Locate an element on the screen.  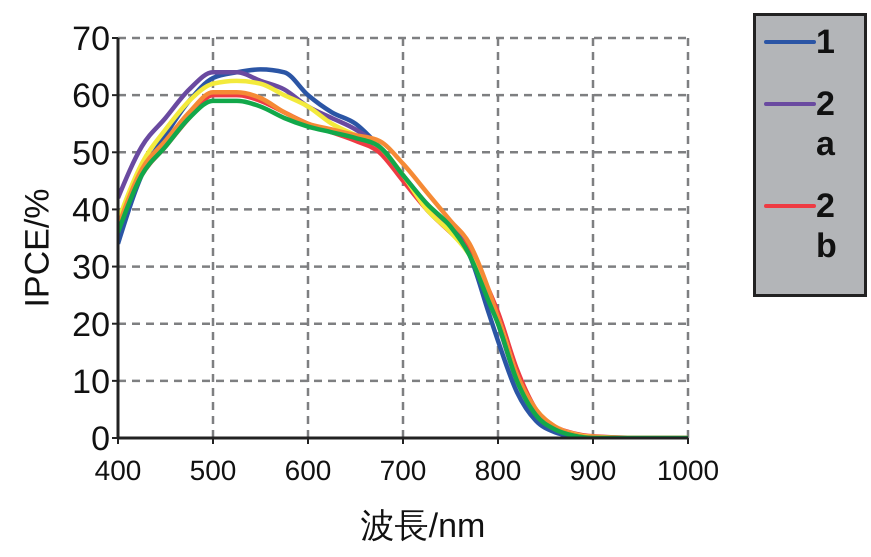
y-tick-label: 30 is located at coordinates (91, 267).